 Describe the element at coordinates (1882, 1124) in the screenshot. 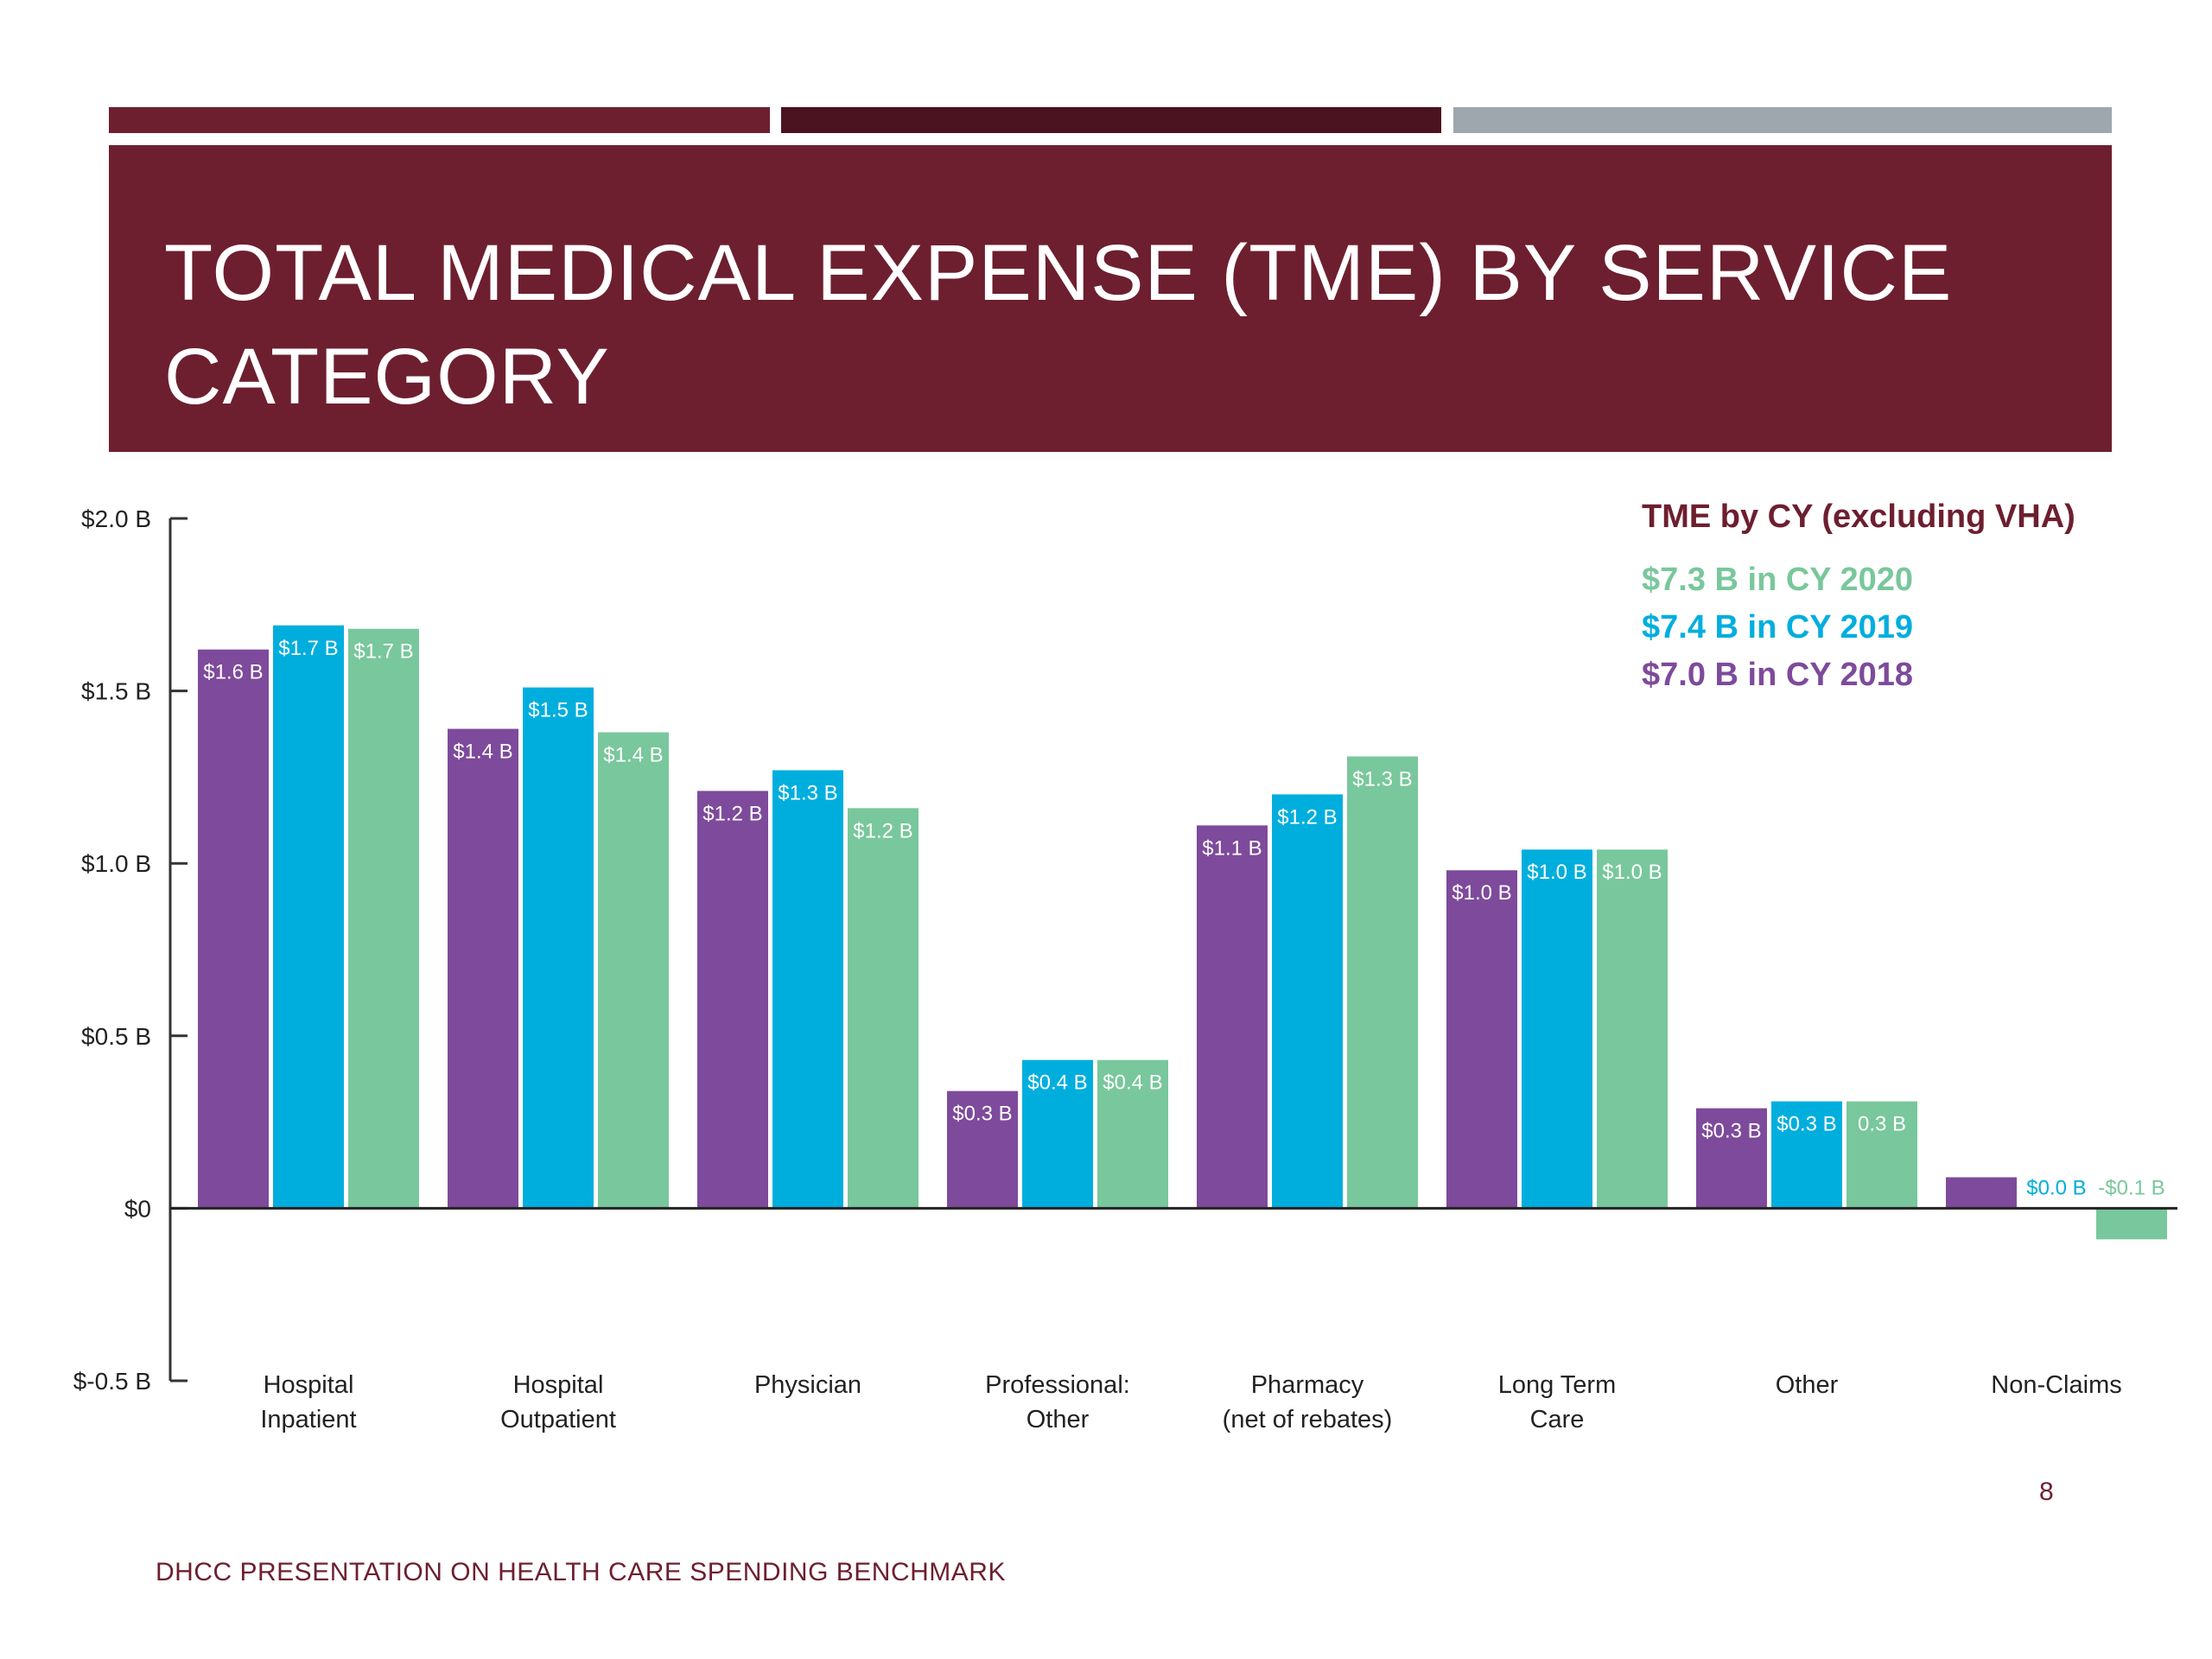

I see `data-label: 0.3 B` at that location.